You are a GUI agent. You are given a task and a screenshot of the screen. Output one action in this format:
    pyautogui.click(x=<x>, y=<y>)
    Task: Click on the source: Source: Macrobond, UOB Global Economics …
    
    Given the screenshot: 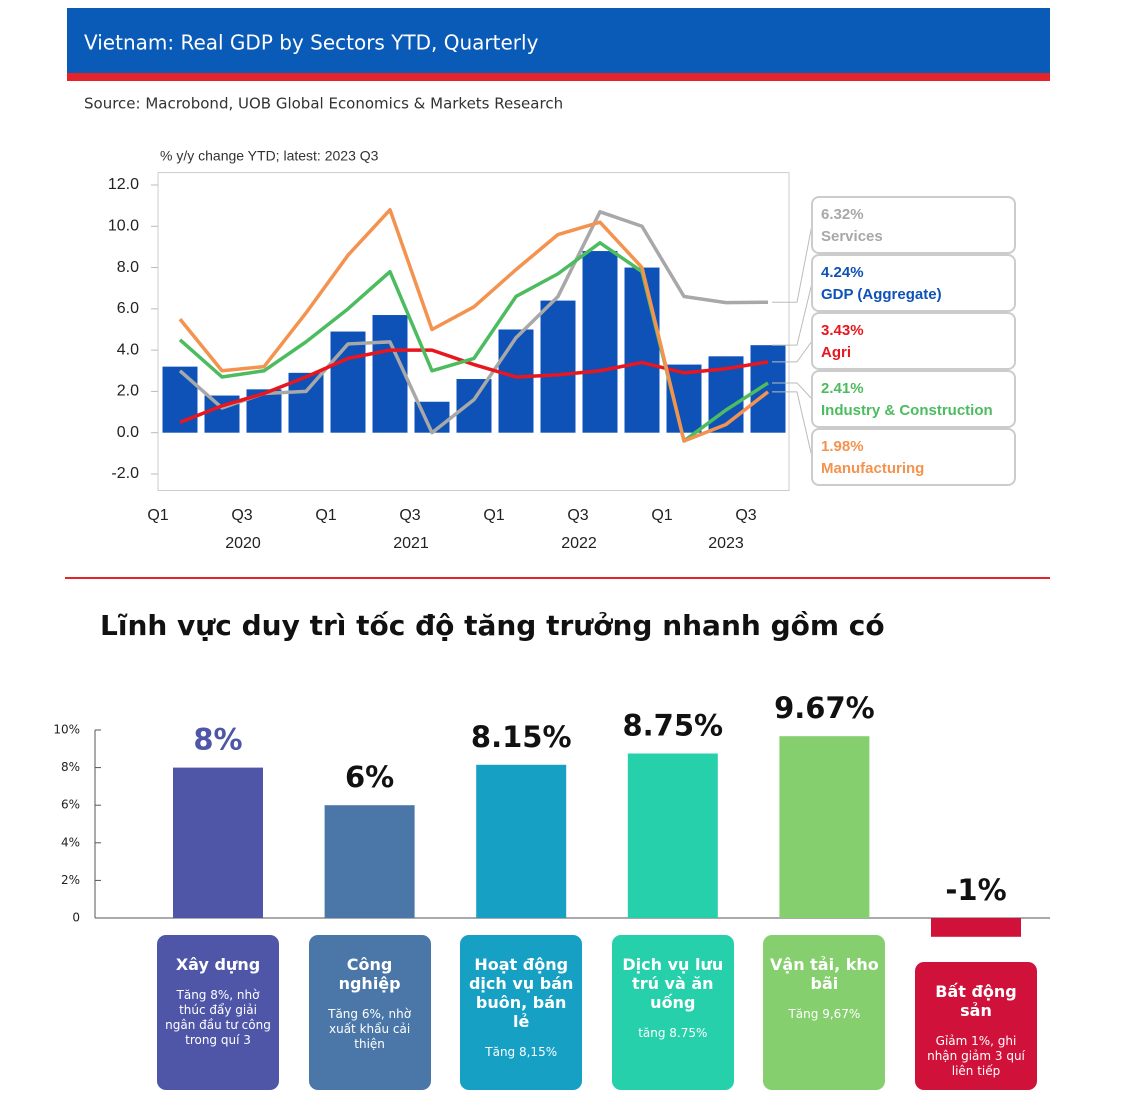 What is the action you would take?
    pyautogui.click(x=323, y=104)
    